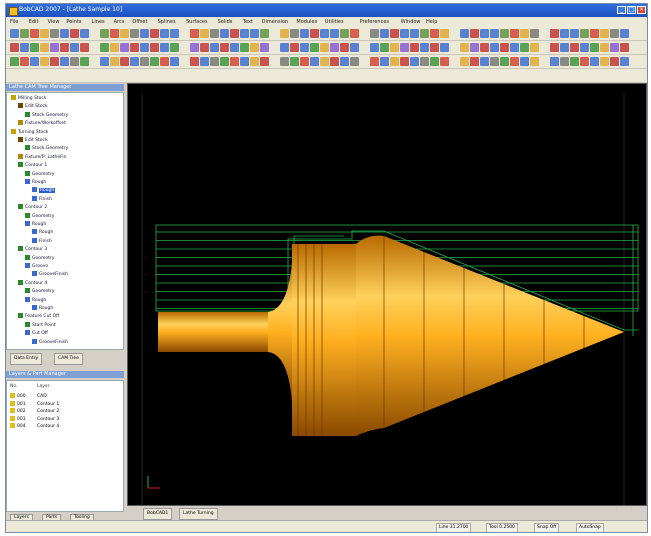 The image size is (651, 536). Describe the element at coordinates (50, 274) in the screenshot. I see `tree-item: GrooveFinish` at that location.